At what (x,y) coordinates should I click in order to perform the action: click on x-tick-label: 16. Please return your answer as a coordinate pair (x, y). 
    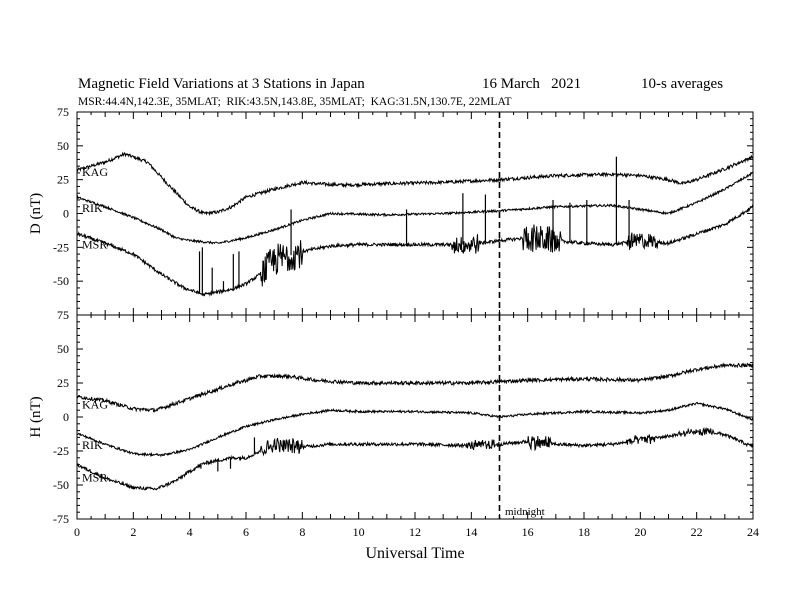
    Looking at the image, I should click on (528, 532).